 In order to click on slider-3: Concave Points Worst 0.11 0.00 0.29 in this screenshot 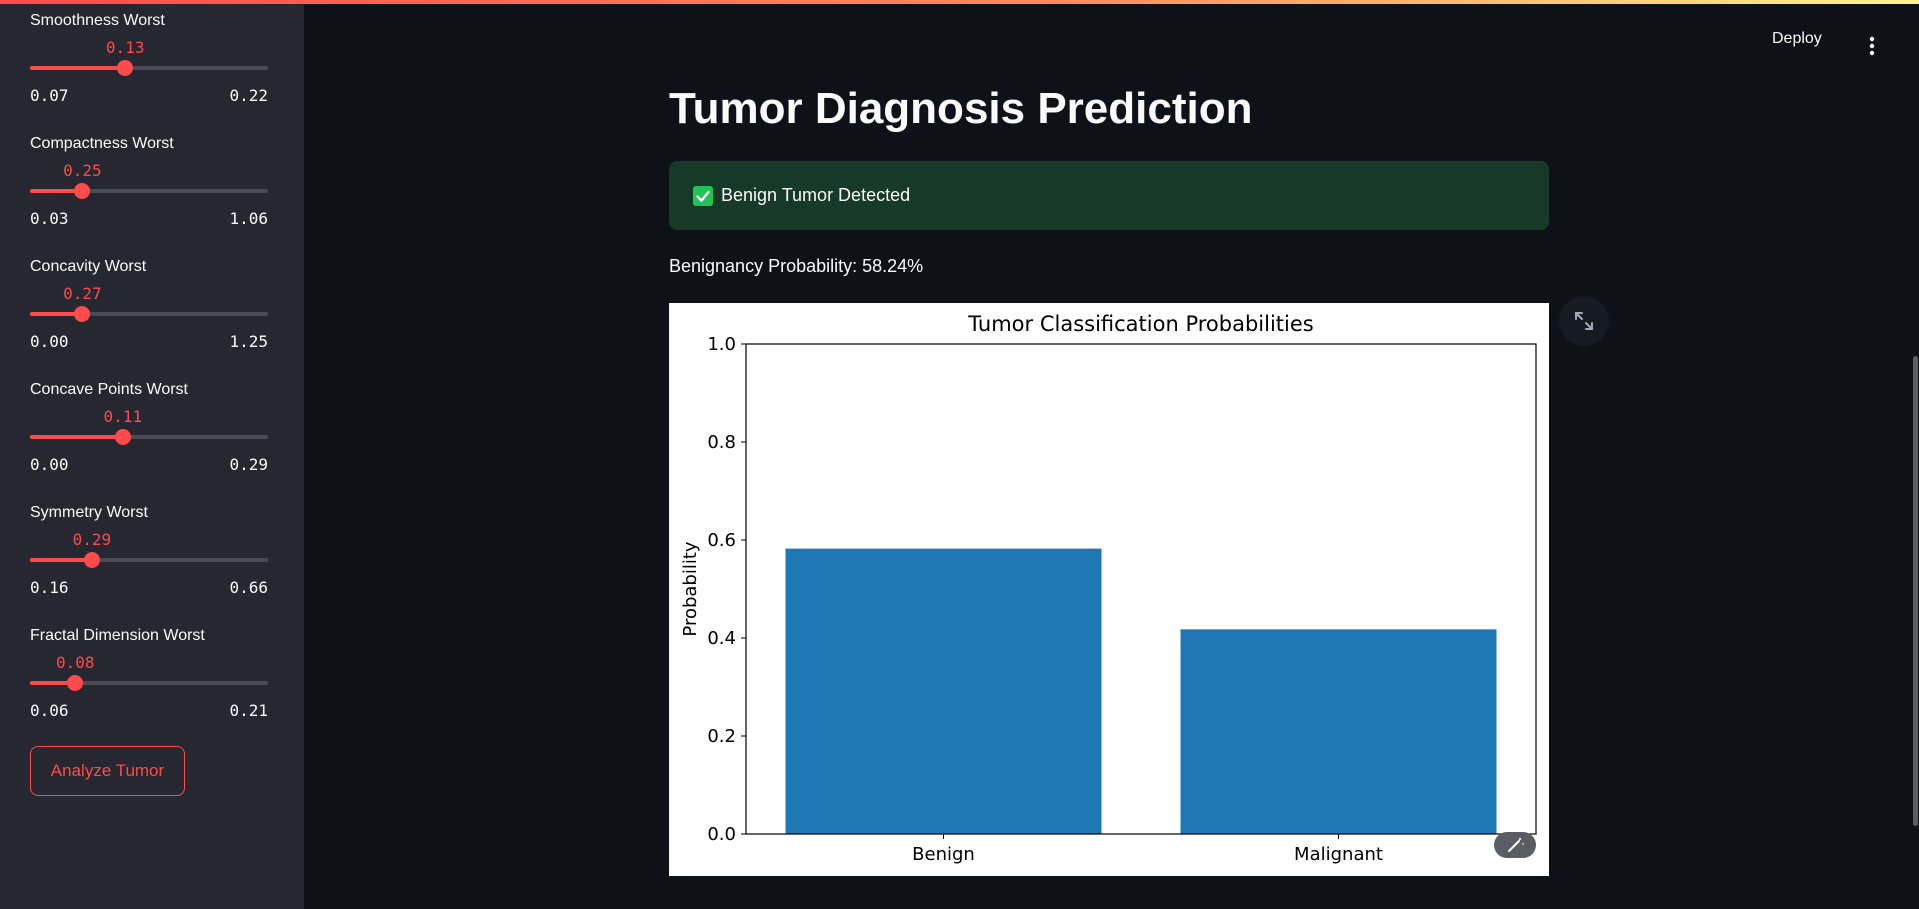, I will do `click(149, 430)`.